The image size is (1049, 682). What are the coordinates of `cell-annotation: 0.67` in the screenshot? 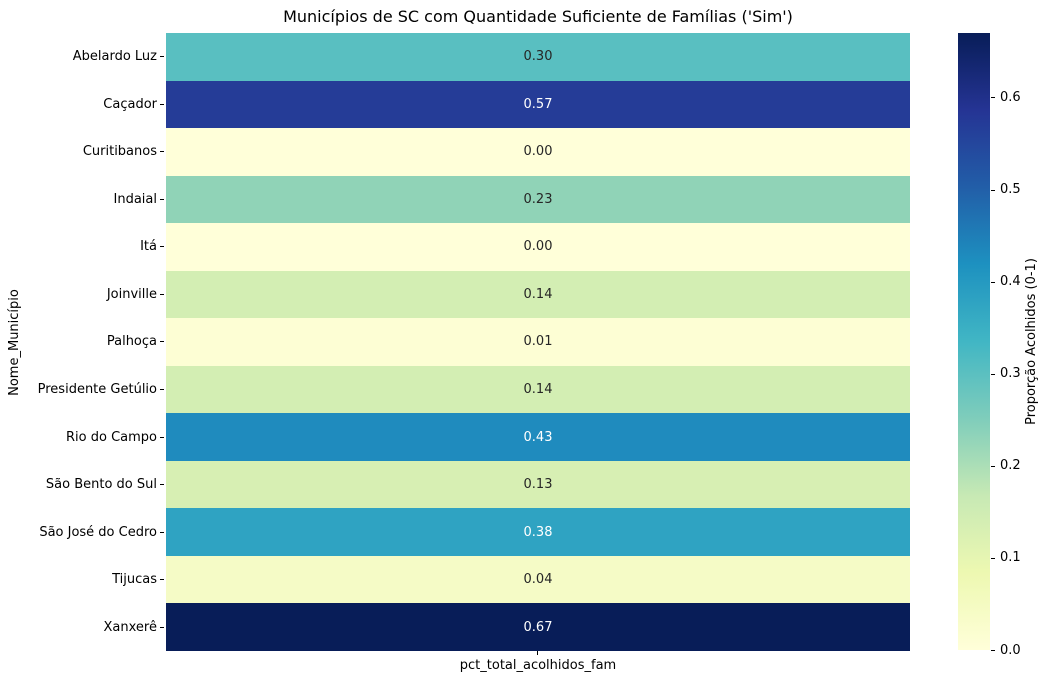 It's located at (538, 627).